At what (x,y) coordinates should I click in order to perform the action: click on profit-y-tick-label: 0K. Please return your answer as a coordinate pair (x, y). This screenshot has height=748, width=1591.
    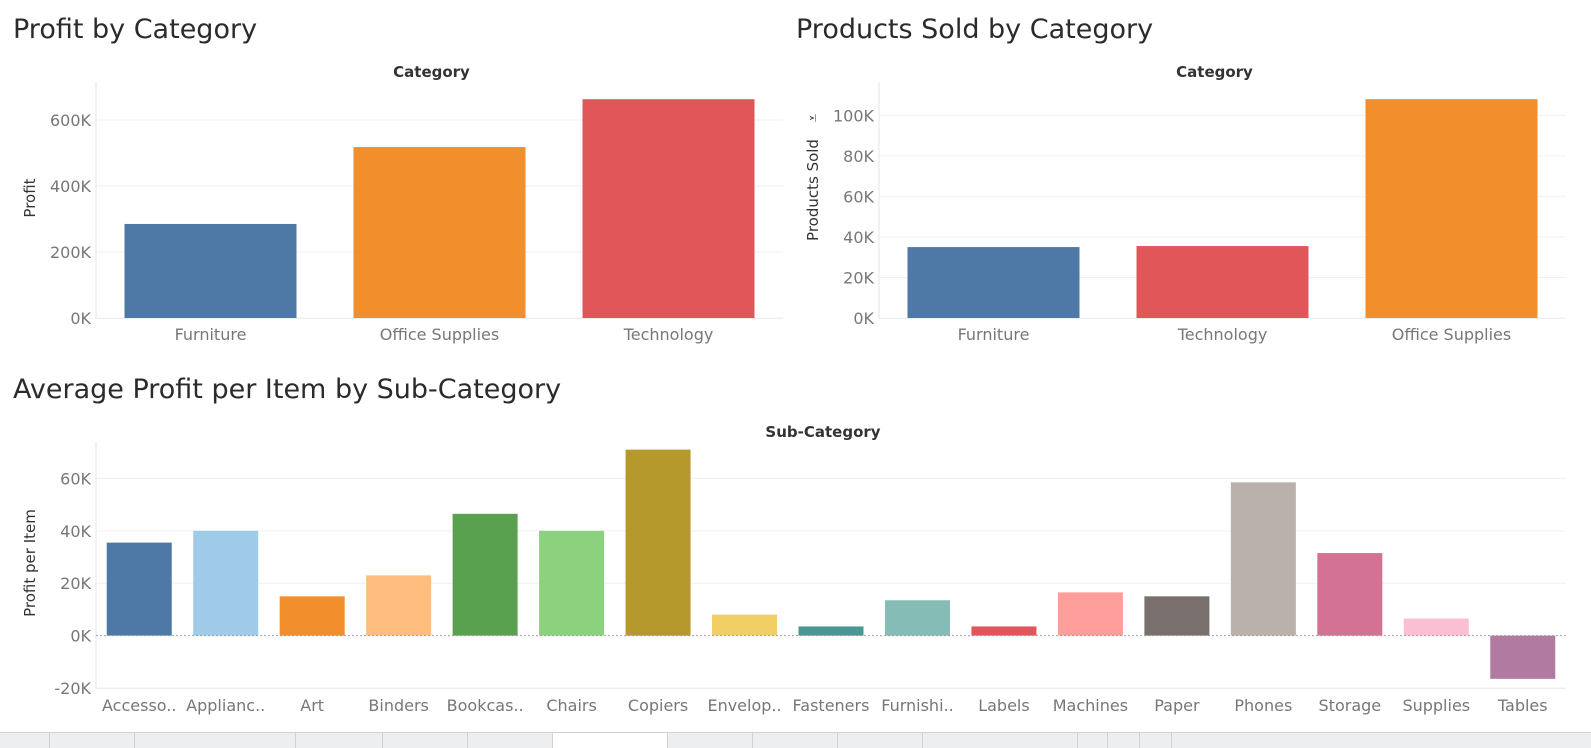
    Looking at the image, I should click on (80, 318).